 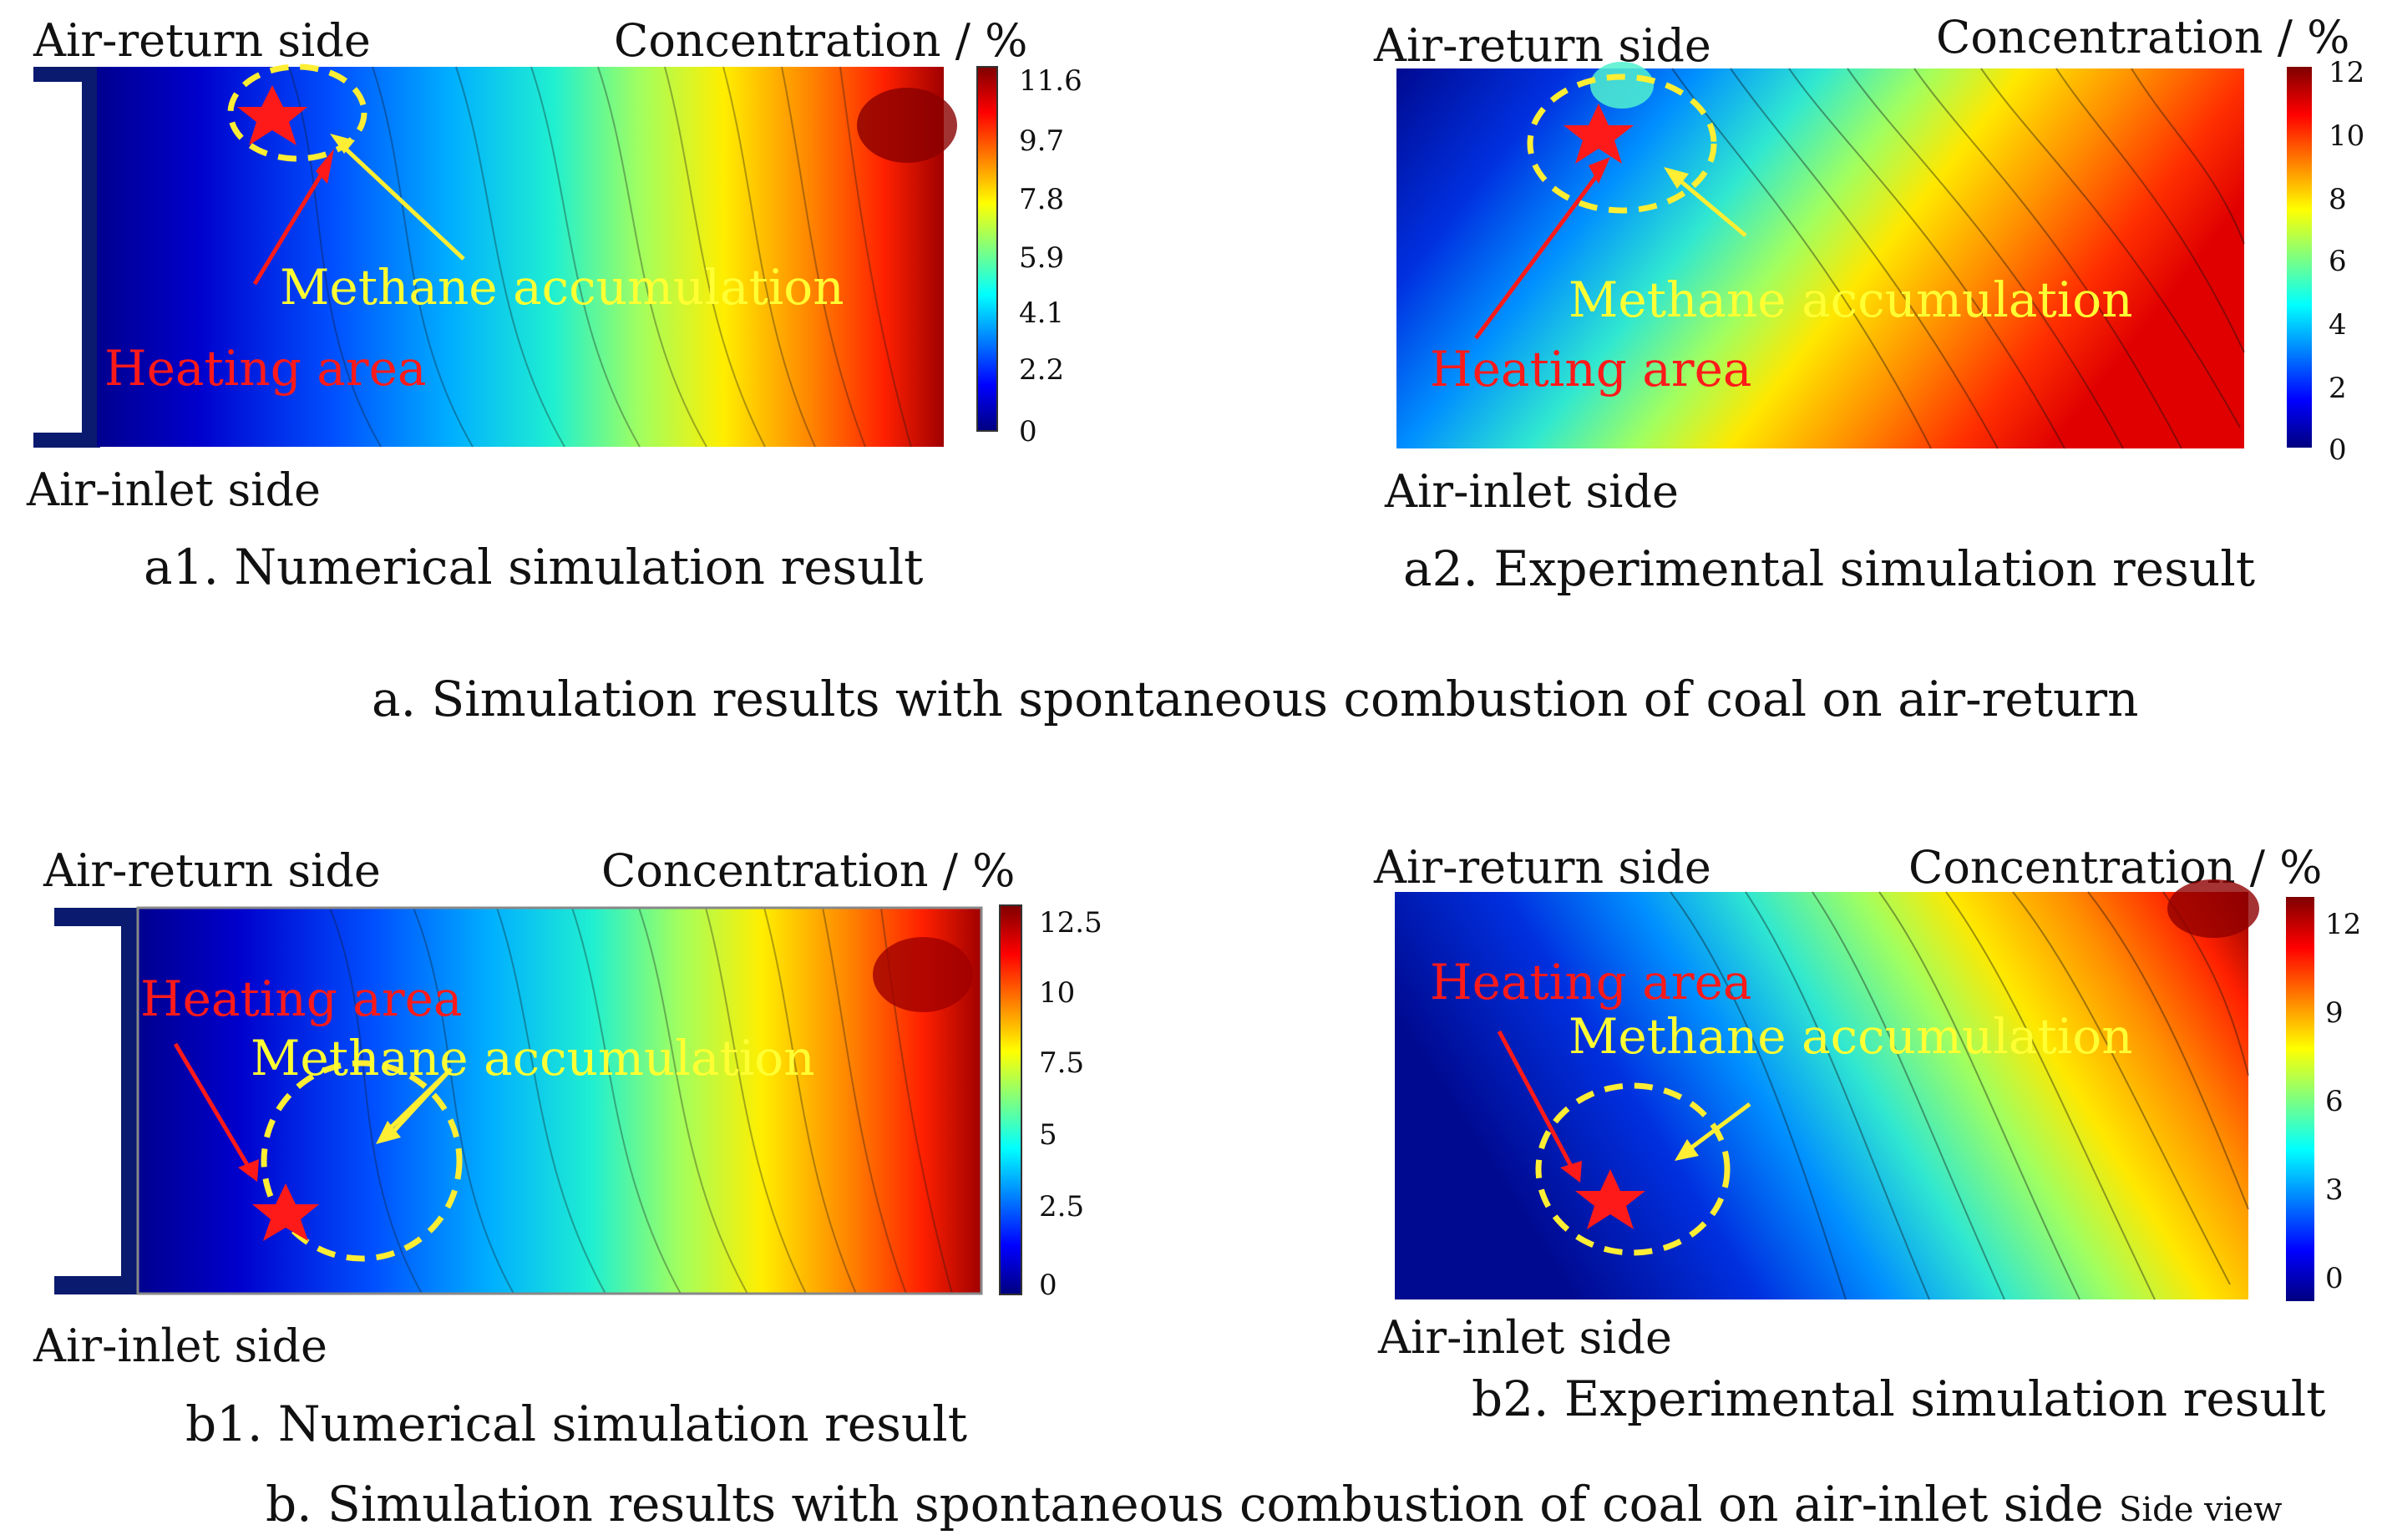 I want to click on b2-colorbar, so click(x=2300, y=1099).